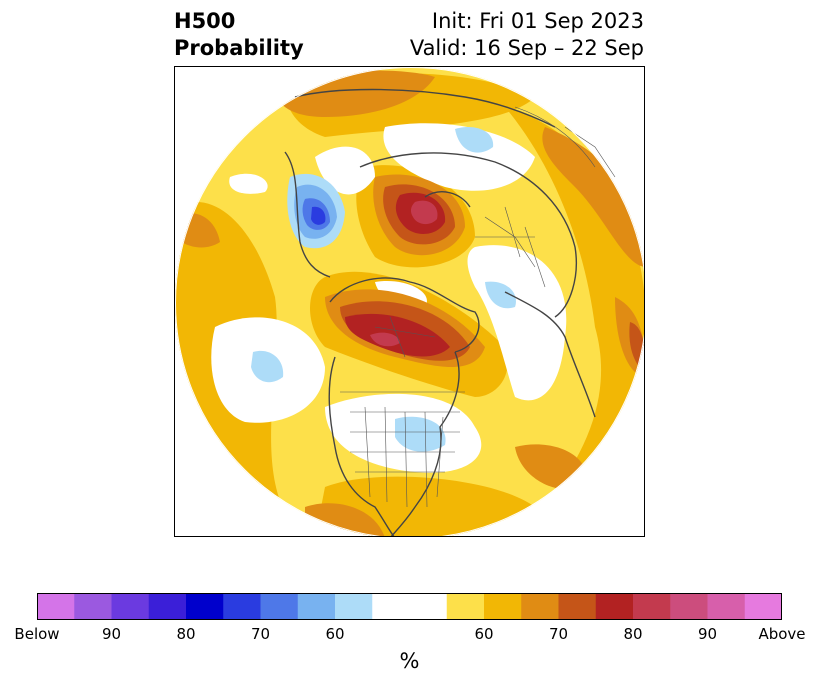 The width and height of the screenshot is (819, 686). I want to click on init-date: Init: Fri 01 Sep 2023, so click(537, 21).